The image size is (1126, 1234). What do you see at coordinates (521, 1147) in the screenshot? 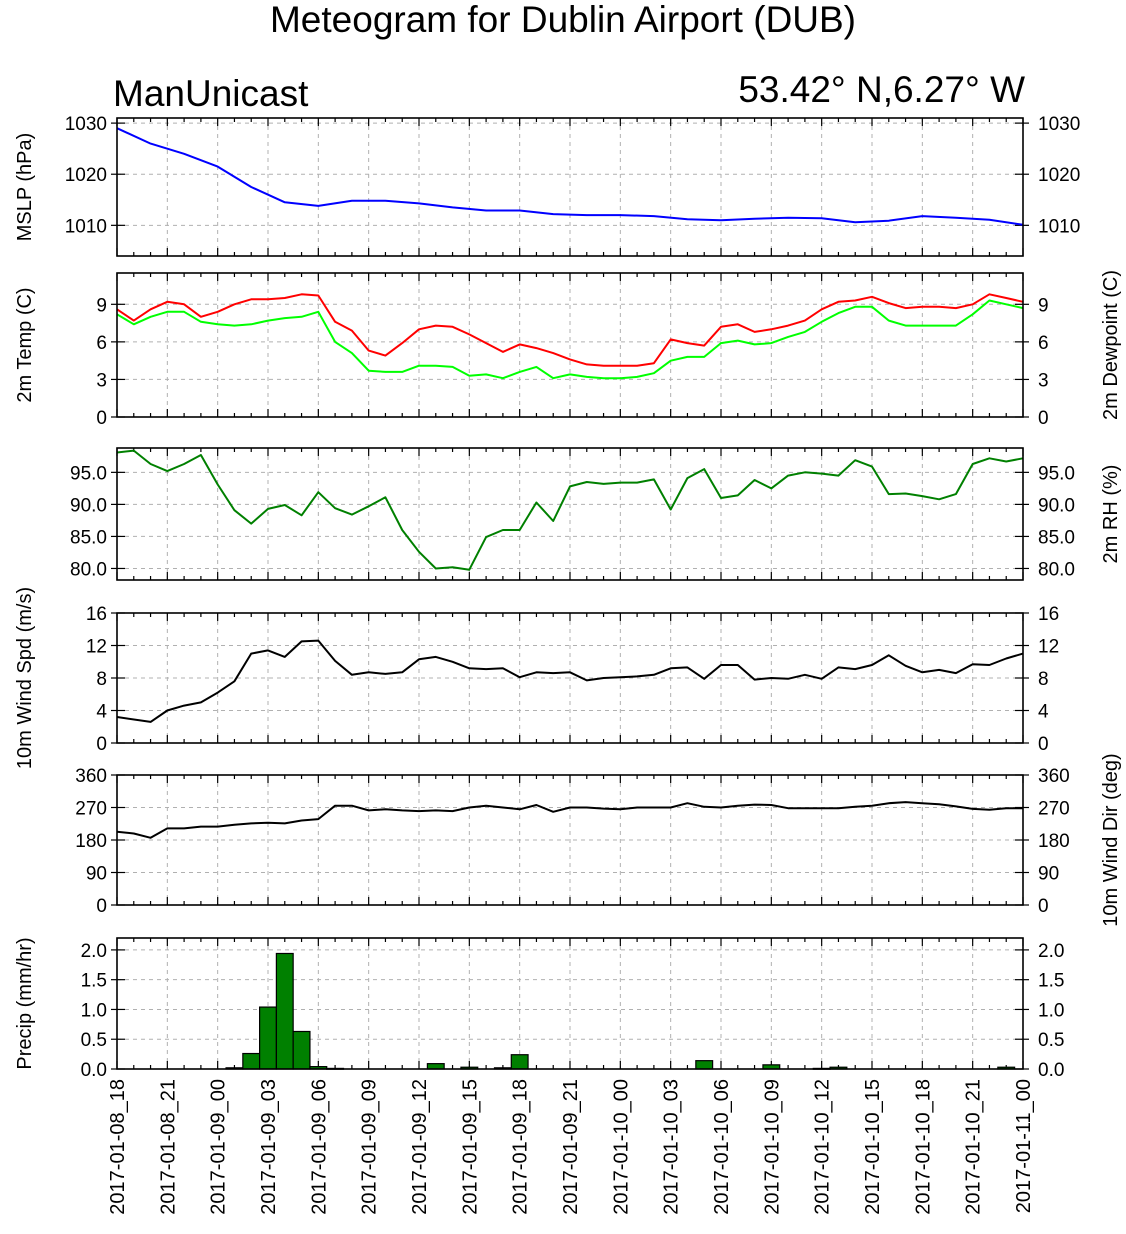
I see `x-tick-label: 2017-01-09_18` at bounding box center [521, 1147].